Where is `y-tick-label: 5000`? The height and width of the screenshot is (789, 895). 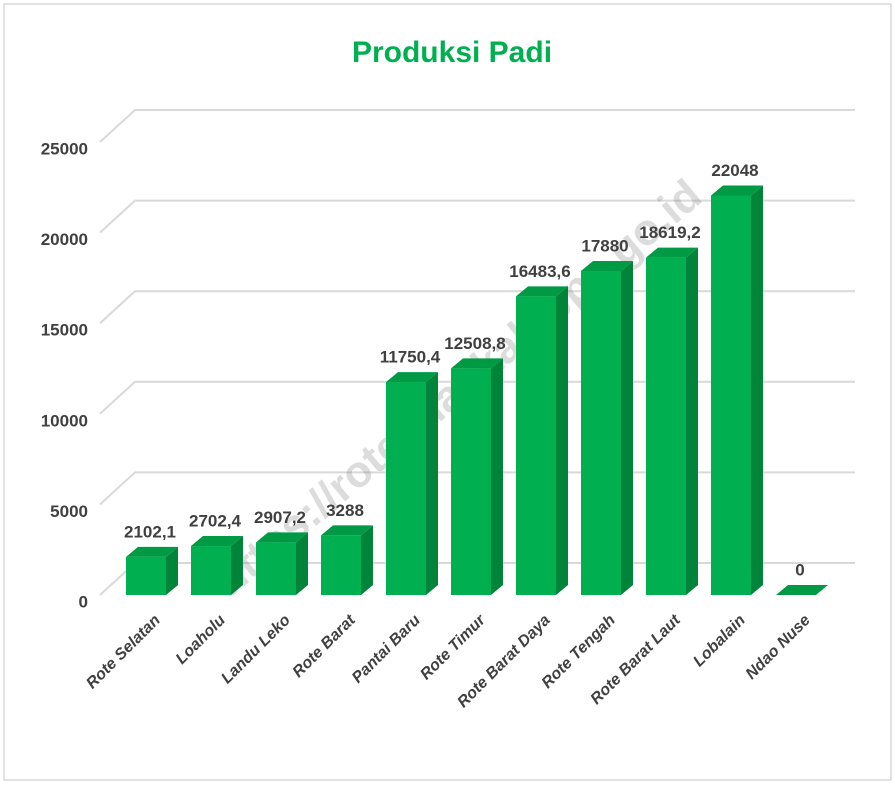 y-tick-label: 5000 is located at coordinates (69, 511).